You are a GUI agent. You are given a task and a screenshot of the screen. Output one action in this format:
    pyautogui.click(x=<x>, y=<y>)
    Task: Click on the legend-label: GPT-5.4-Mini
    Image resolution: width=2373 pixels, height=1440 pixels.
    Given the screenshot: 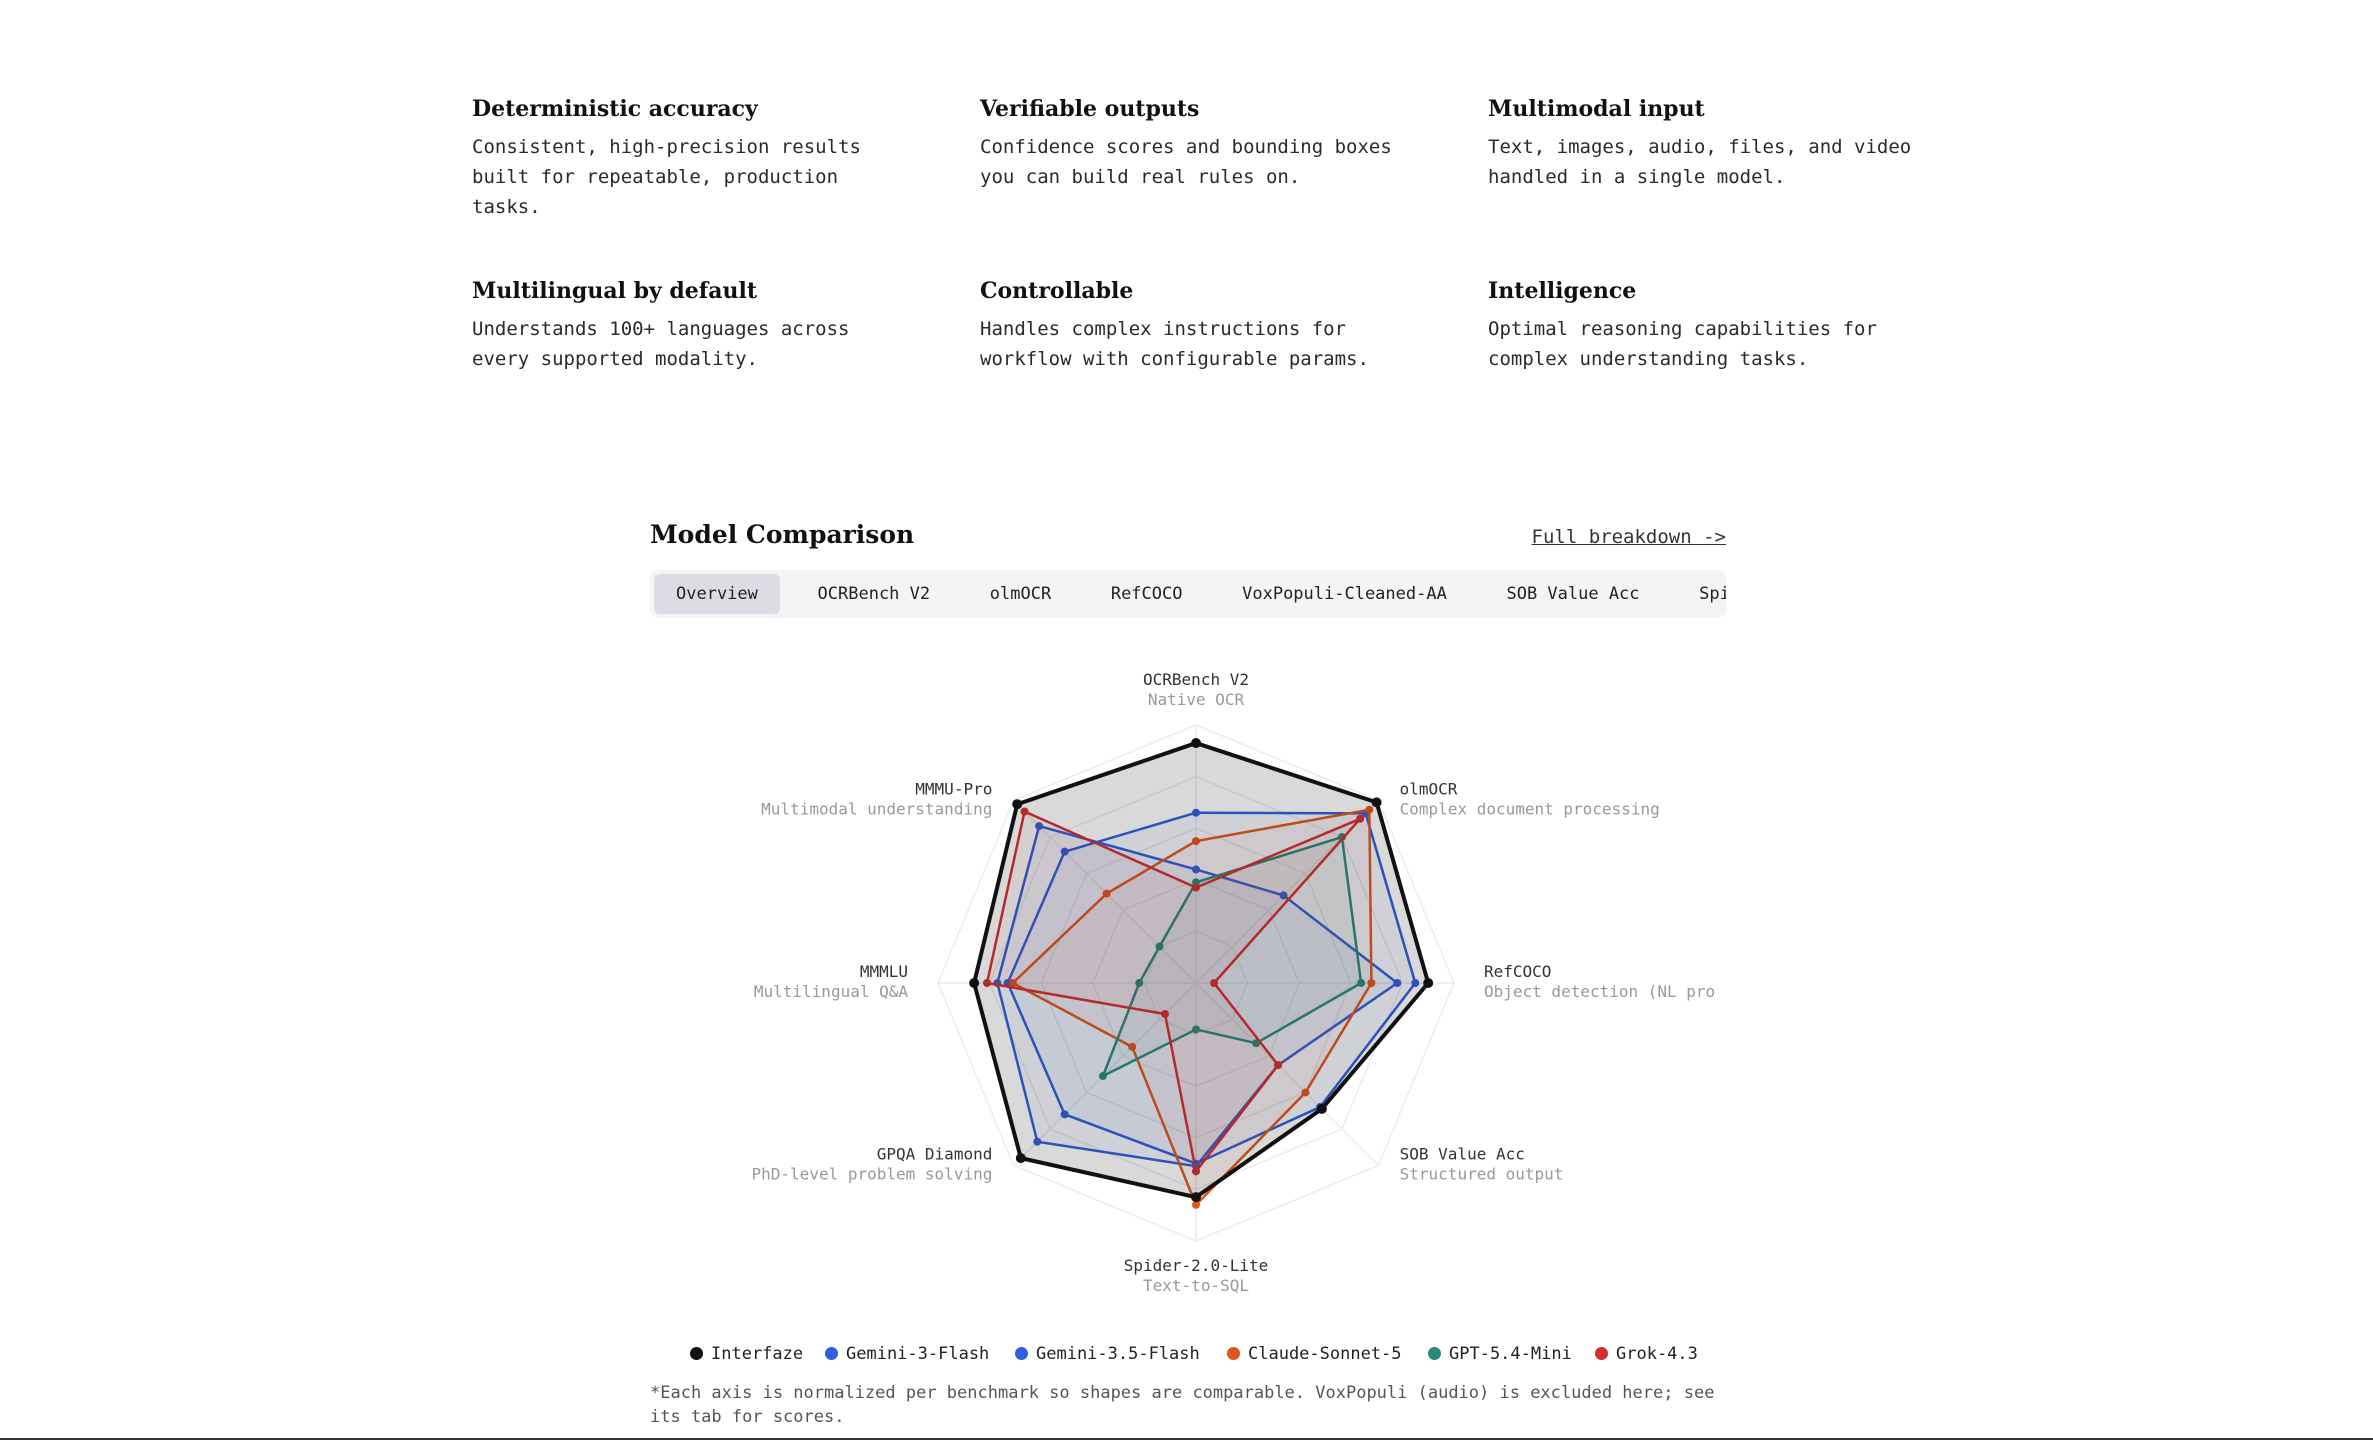 What is the action you would take?
    pyautogui.click(x=1510, y=1354)
    